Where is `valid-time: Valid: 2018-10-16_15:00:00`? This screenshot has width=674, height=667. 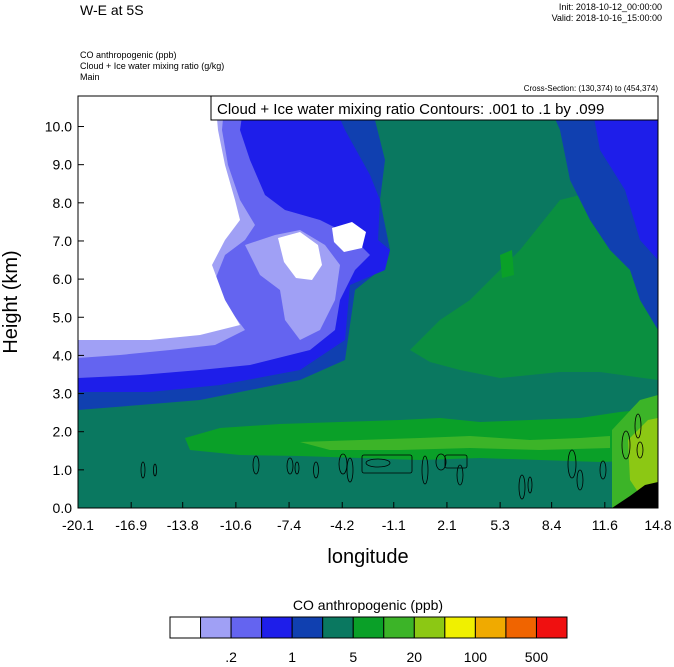
valid-time: Valid: 2018-10-16_15:00:00 is located at coordinates (606, 18).